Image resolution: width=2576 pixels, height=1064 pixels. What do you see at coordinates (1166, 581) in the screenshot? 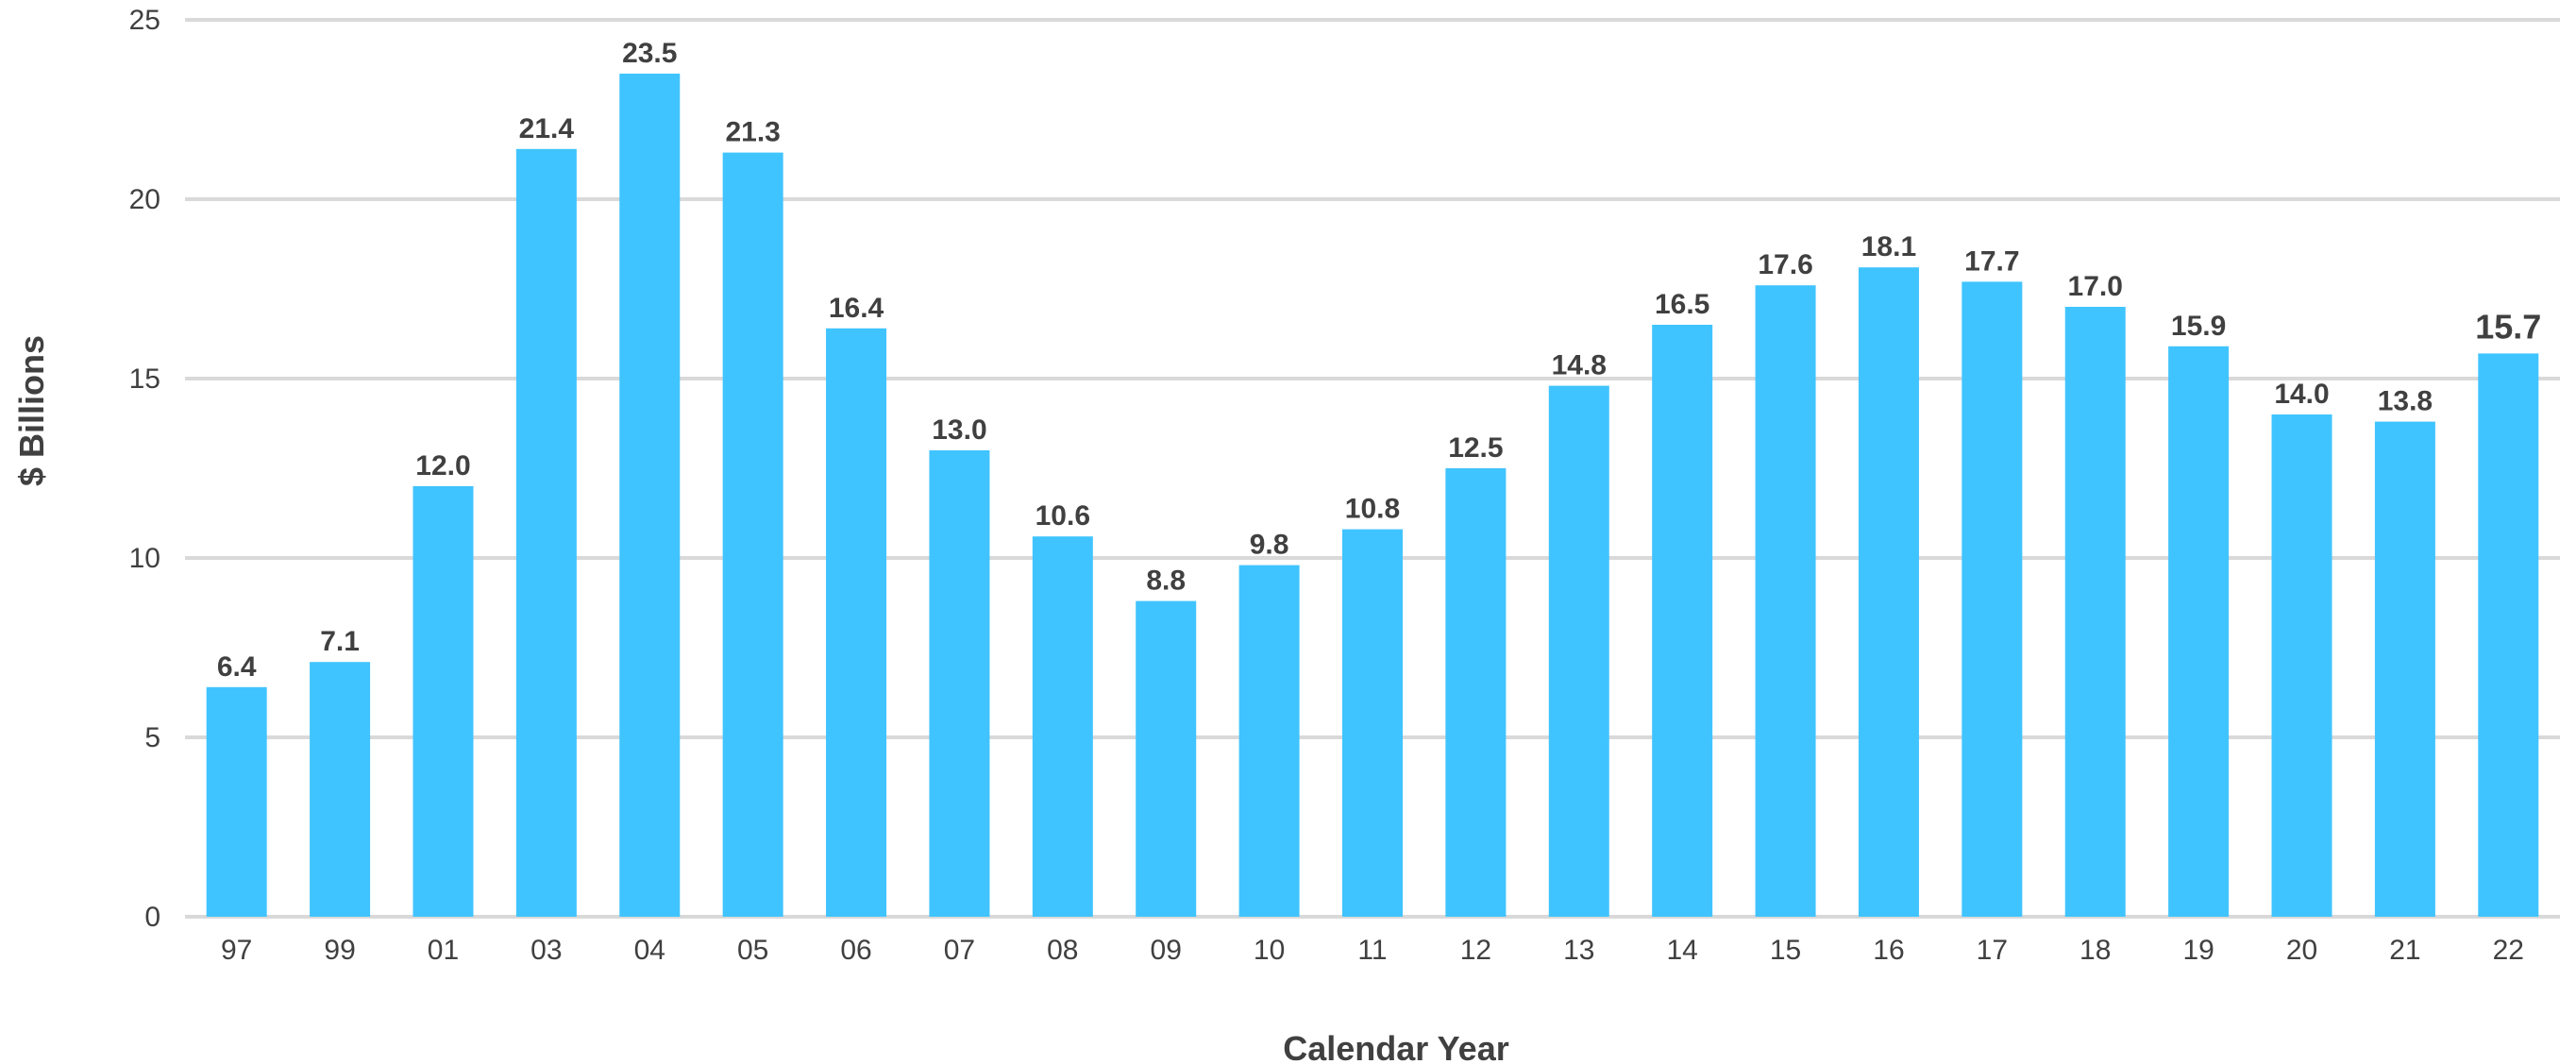
I see `data-label-09: 8.8` at bounding box center [1166, 581].